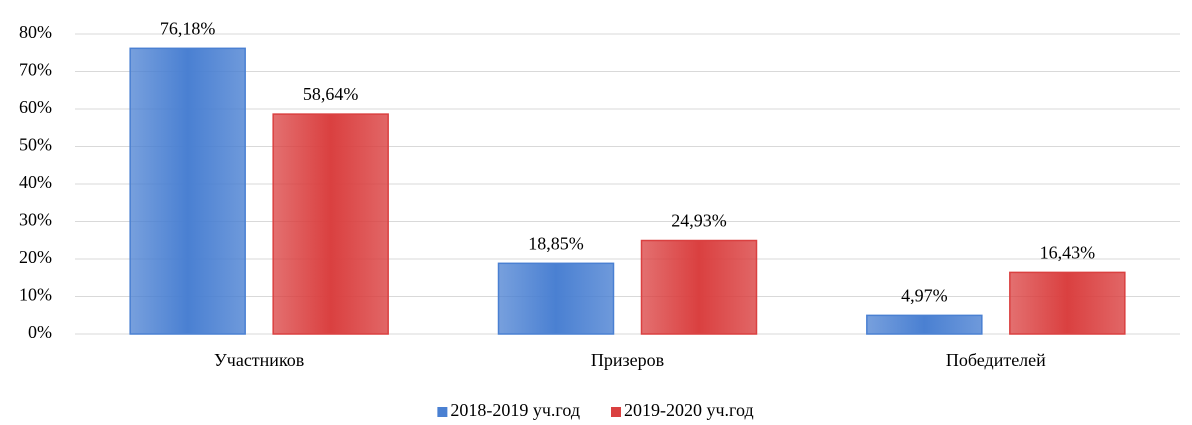  I want to click on data-label: 76,18%, so click(188, 28).